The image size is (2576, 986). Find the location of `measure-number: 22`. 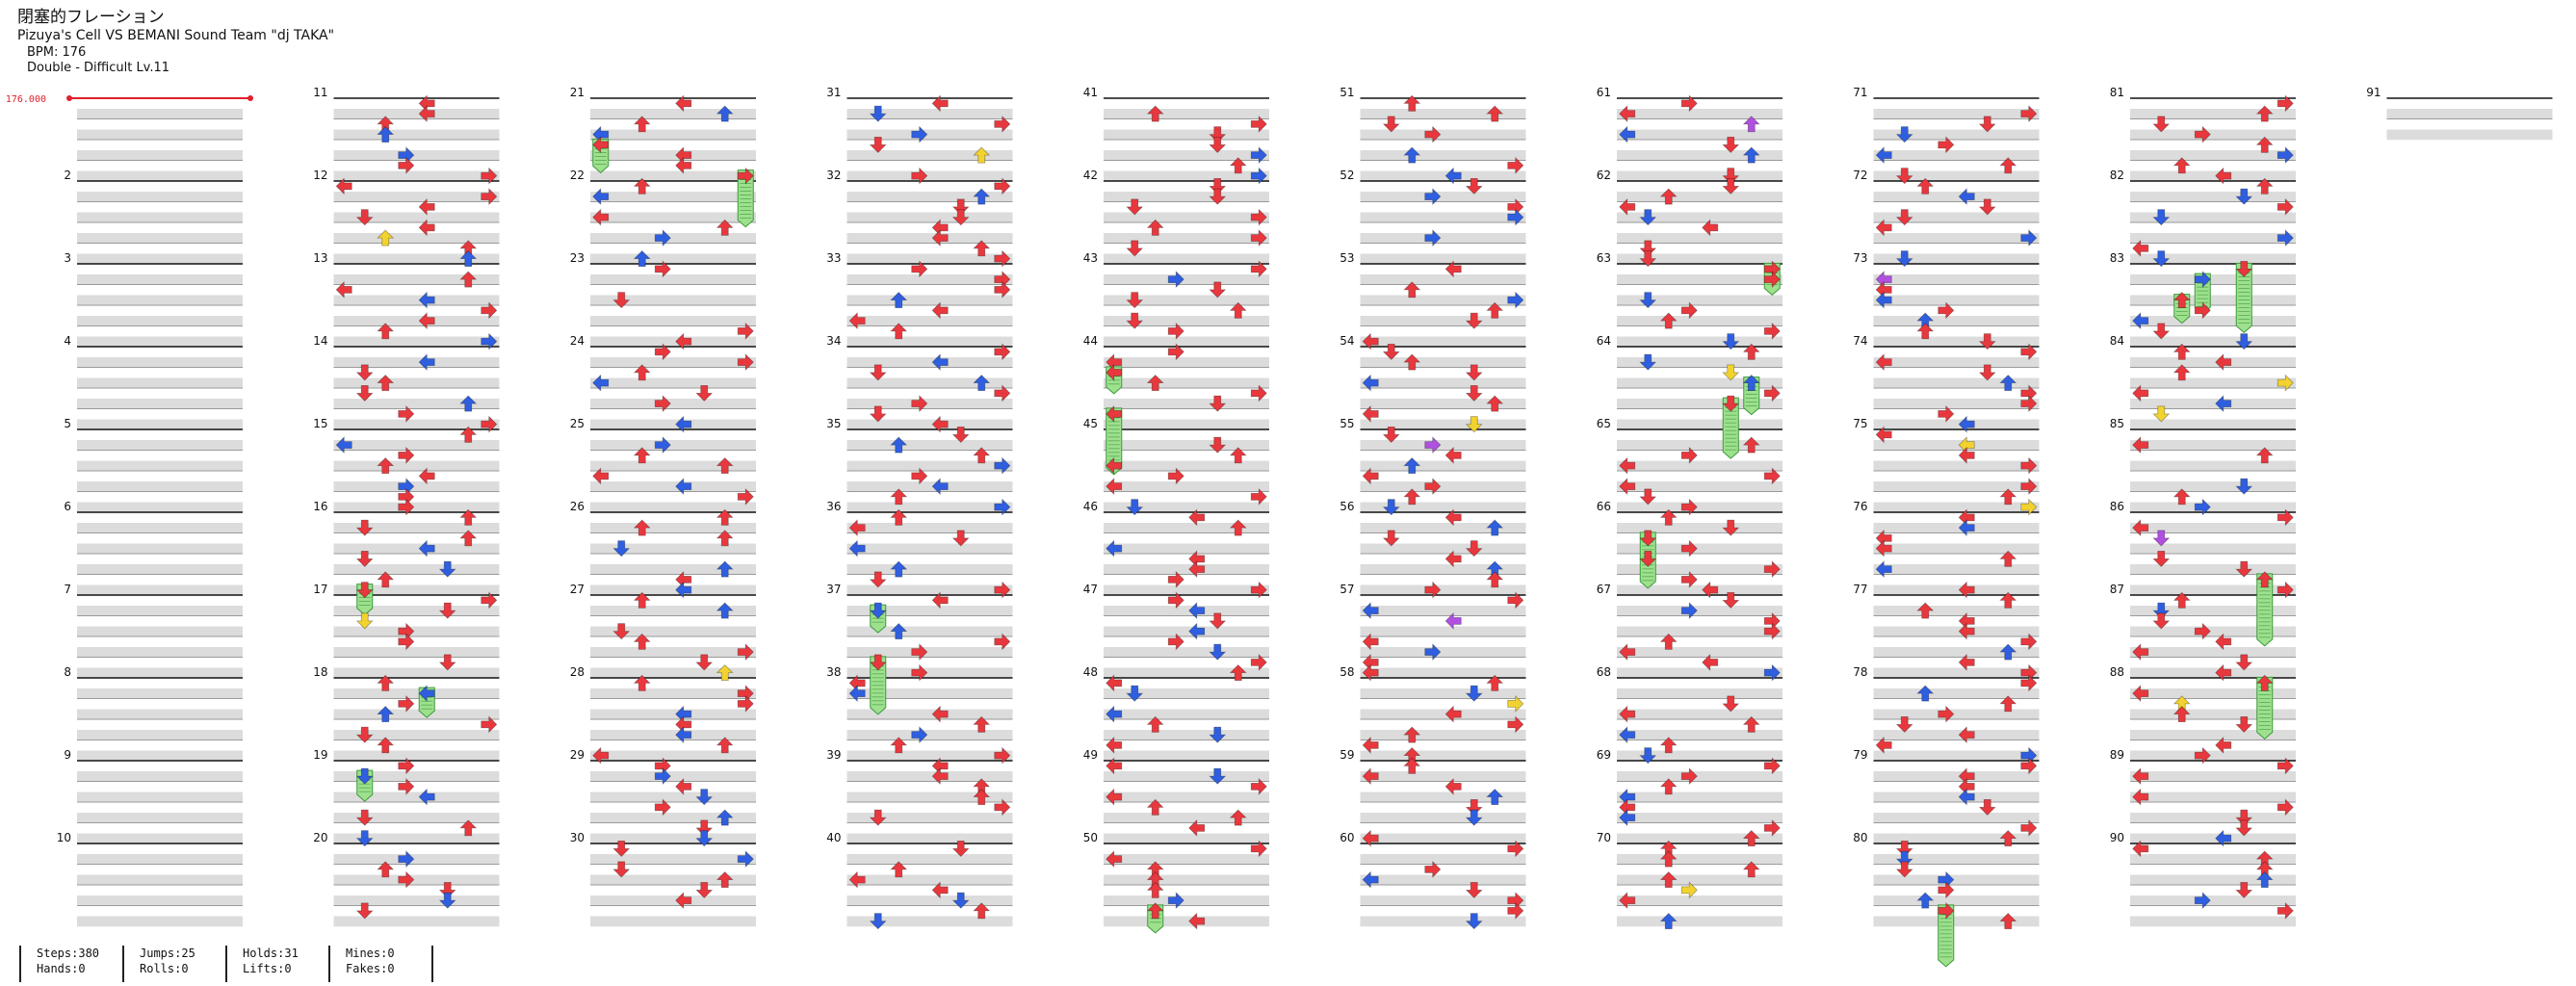

measure-number: 22 is located at coordinates (577, 175).